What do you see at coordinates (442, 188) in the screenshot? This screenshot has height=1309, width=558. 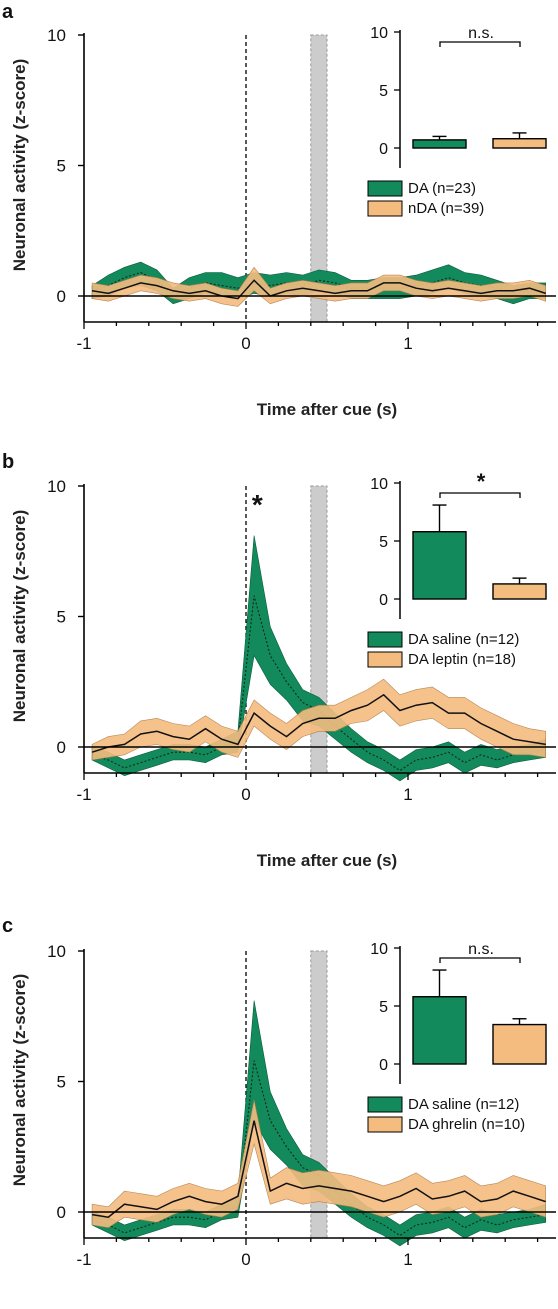 I see `legend-label: DA (n=23)` at bounding box center [442, 188].